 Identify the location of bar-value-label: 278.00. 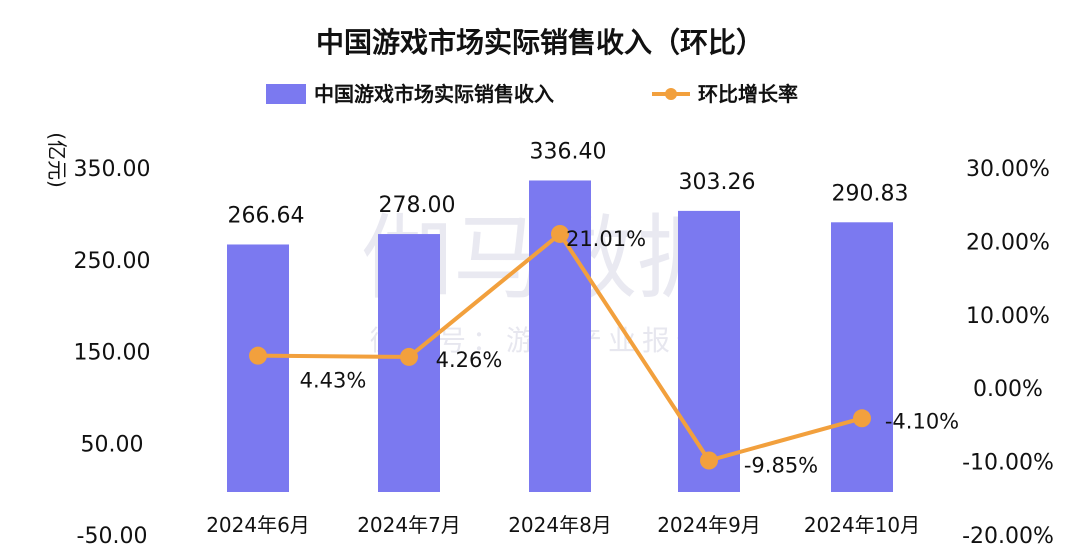
(417, 205).